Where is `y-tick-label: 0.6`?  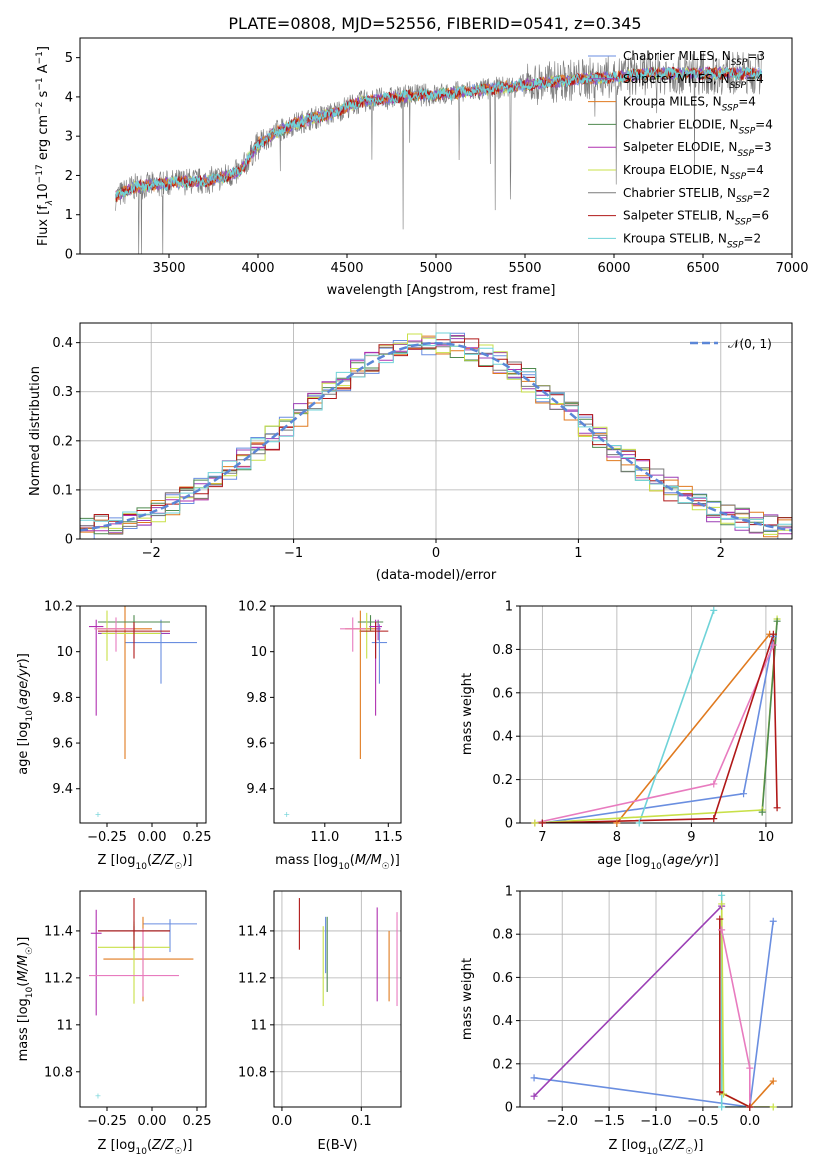
y-tick-label: 0.6 is located at coordinates (502, 978).